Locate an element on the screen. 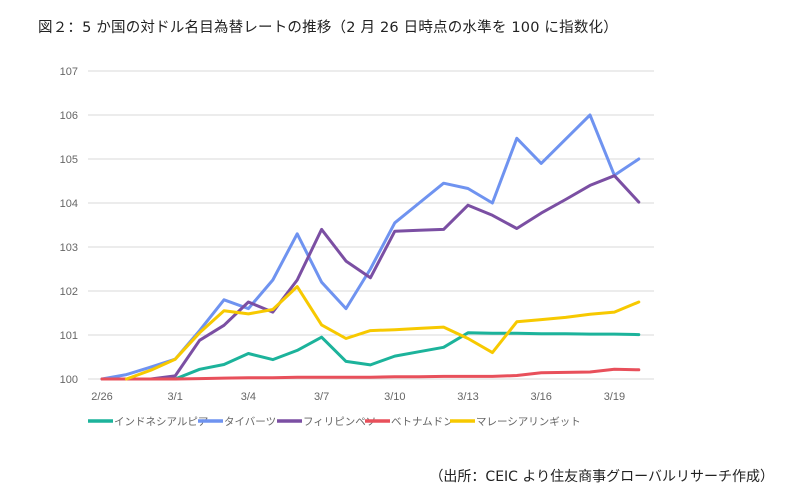  x-tick-label: 3/4 is located at coordinates (248, 397).